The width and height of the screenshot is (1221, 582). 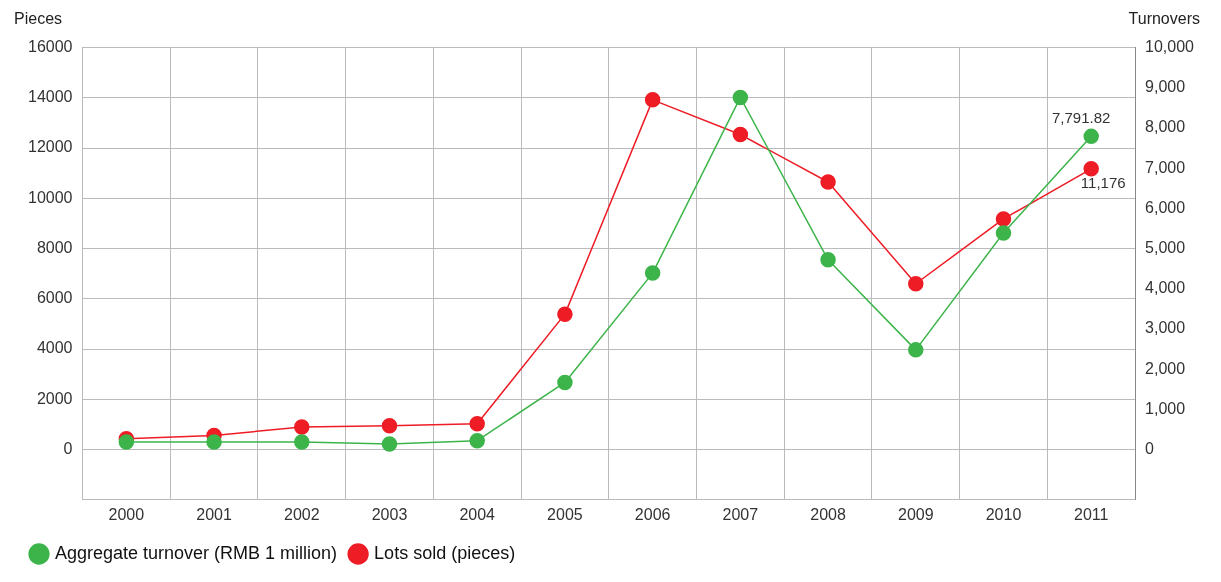 What do you see at coordinates (1081, 117) in the screenshot?
I see `data-label: 7,791.82` at bounding box center [1081, 117].